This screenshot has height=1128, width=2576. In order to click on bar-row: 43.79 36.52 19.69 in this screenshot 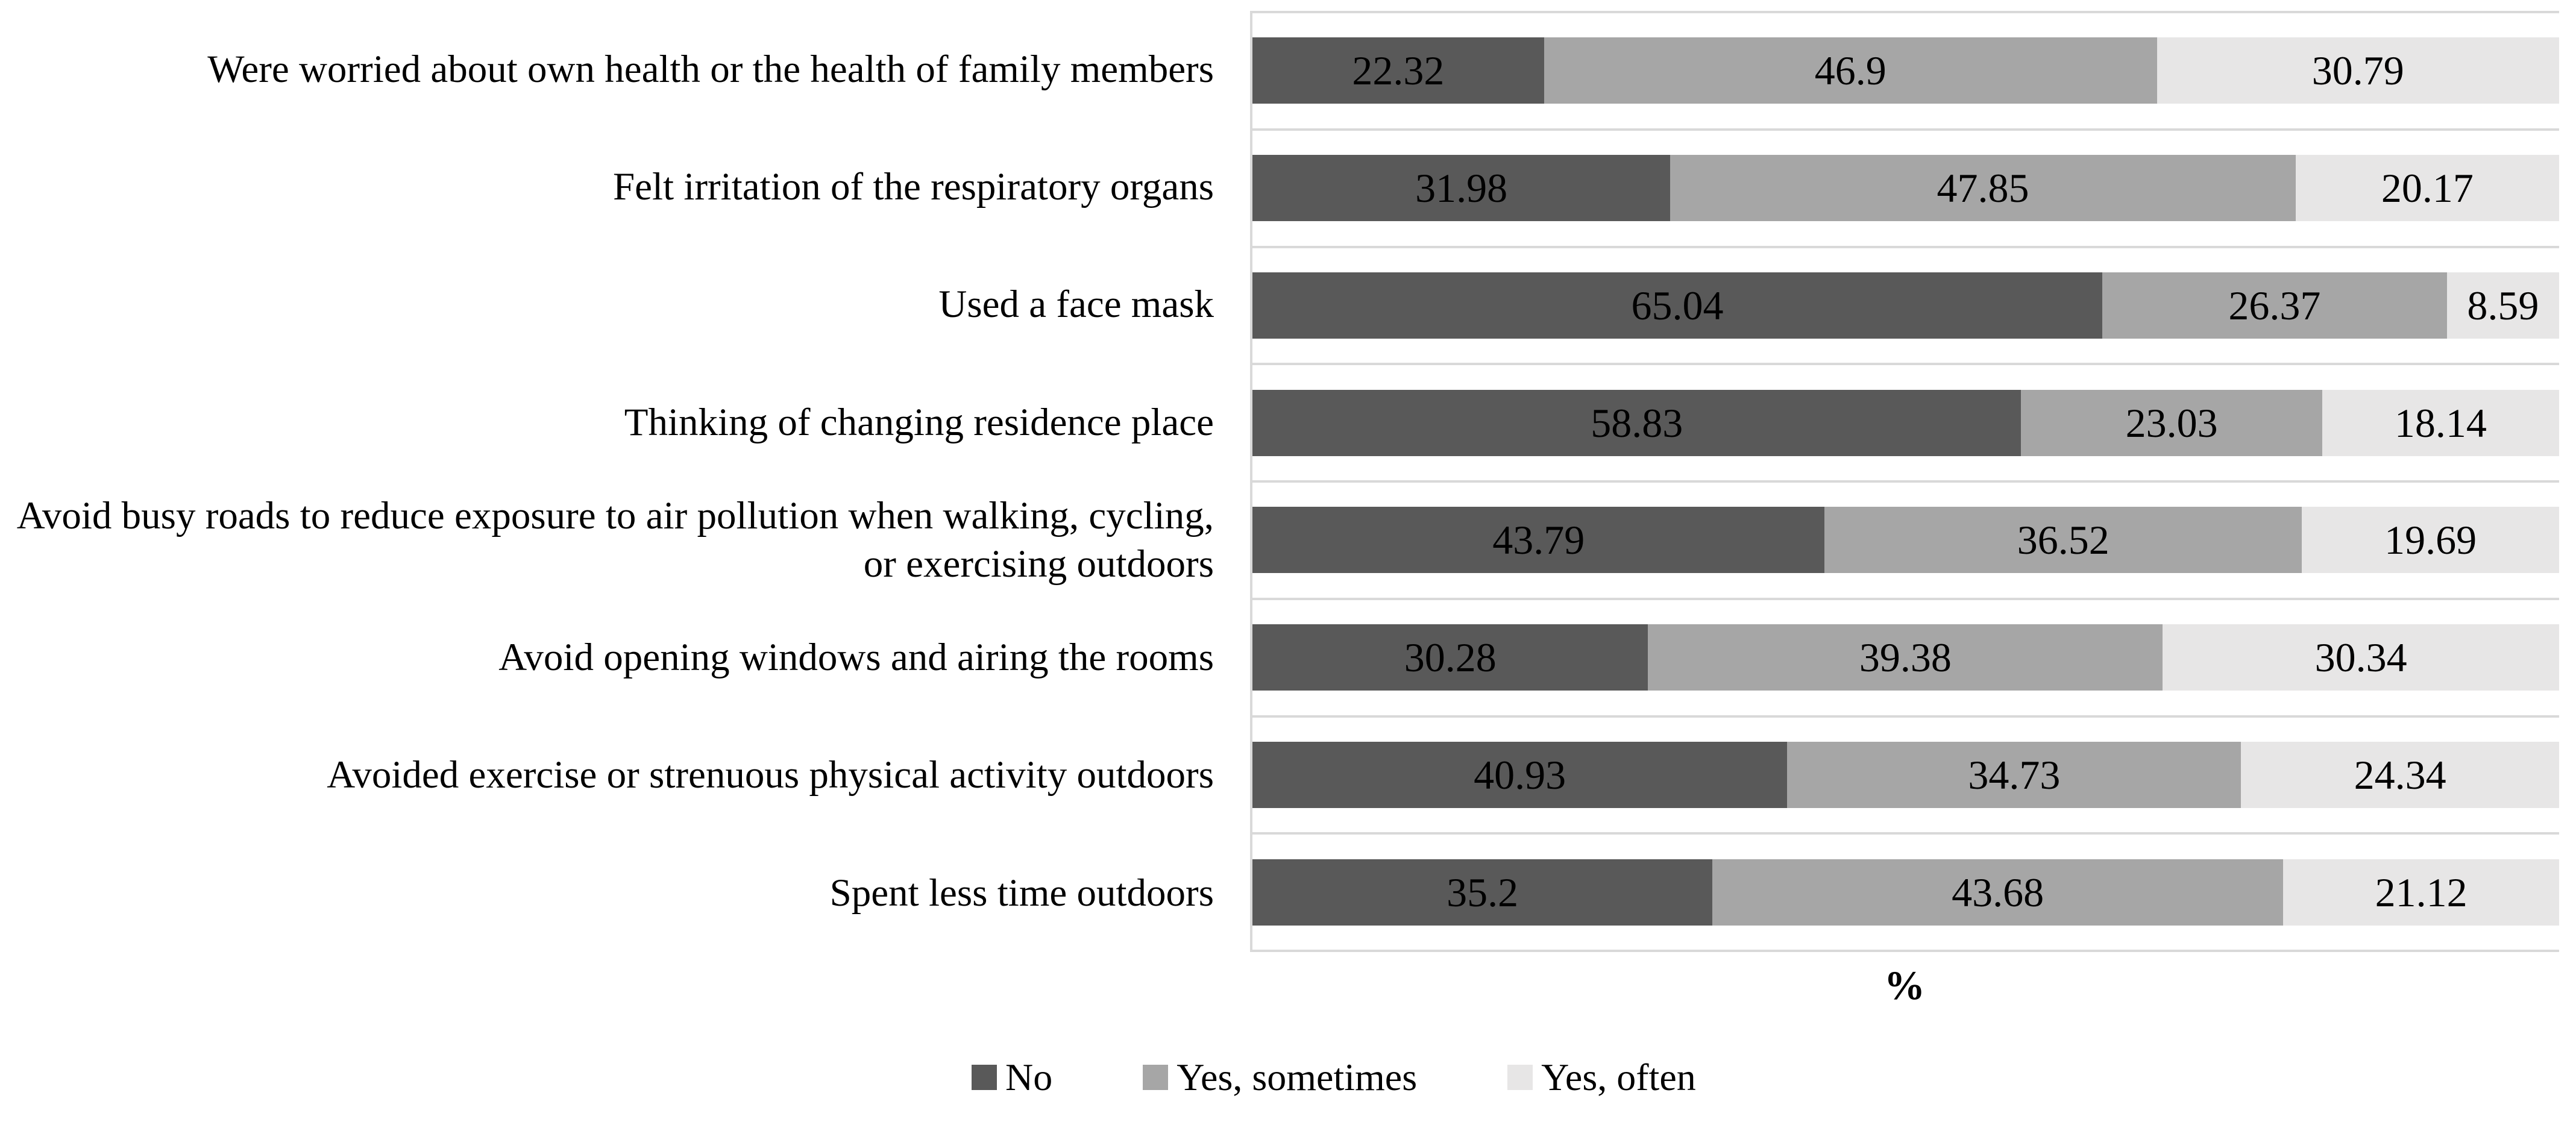, I will do `click(1905, 541)`.